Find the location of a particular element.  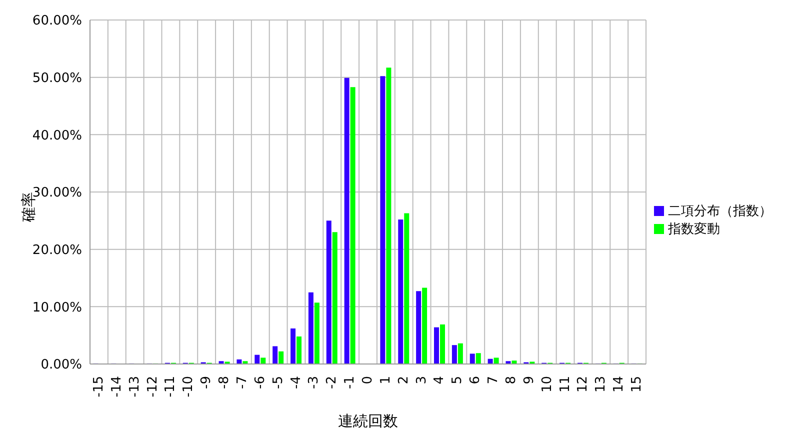

x-tick-label: -4 is located at coordinates (296, 382).